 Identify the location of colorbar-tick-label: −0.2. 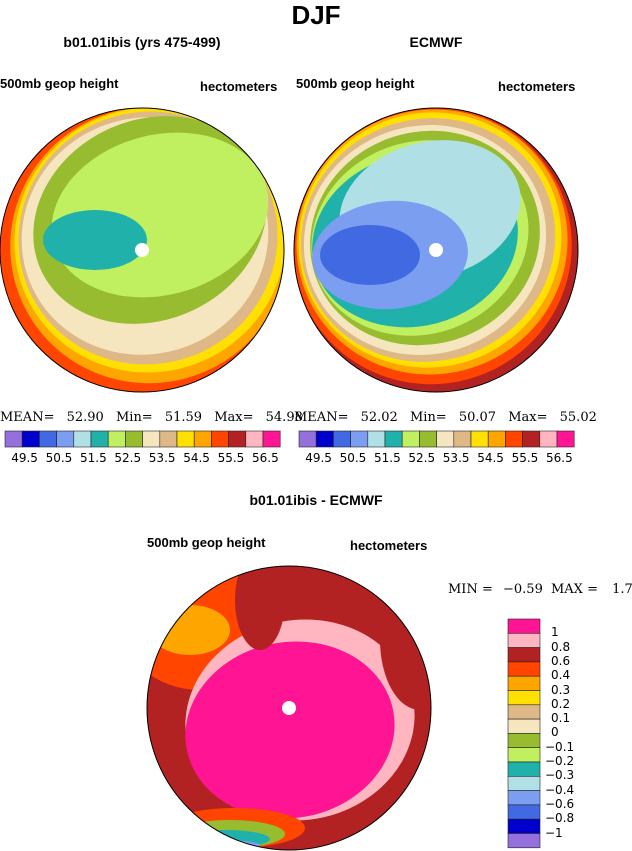
(560, 761).